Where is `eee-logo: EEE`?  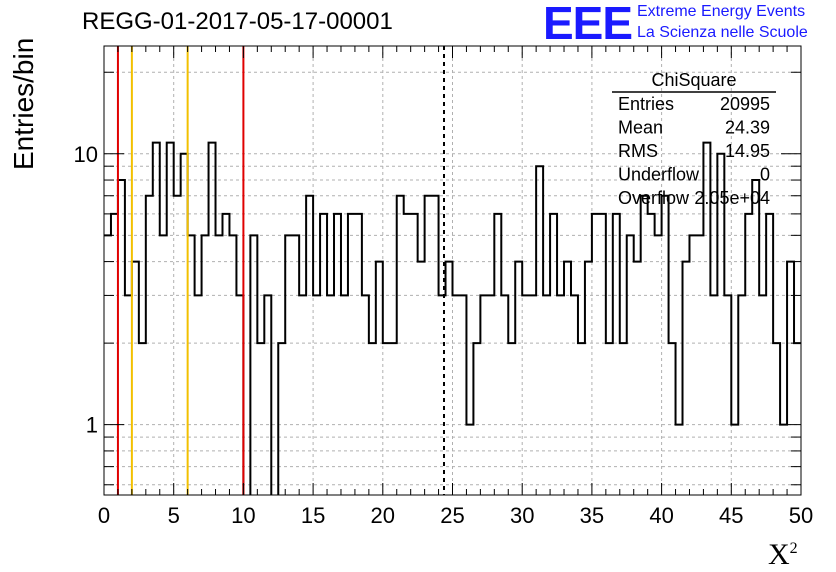
eee-logo: EEE is located at coordinates (588, 24).